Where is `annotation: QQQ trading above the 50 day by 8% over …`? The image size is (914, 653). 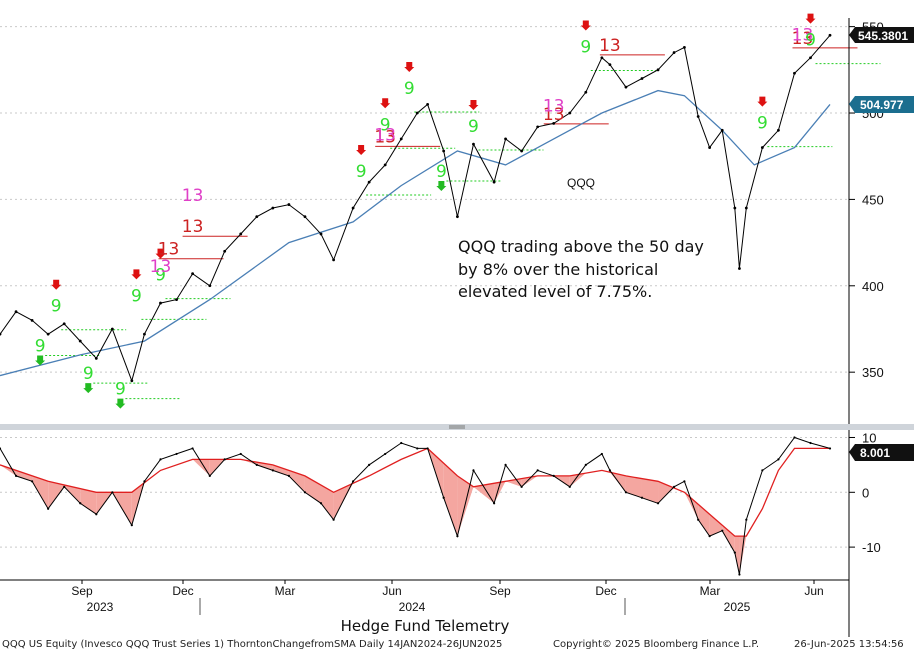
annotation: QQQ trading above the 50 day by 8% over … is located at coordinates (581, 269).